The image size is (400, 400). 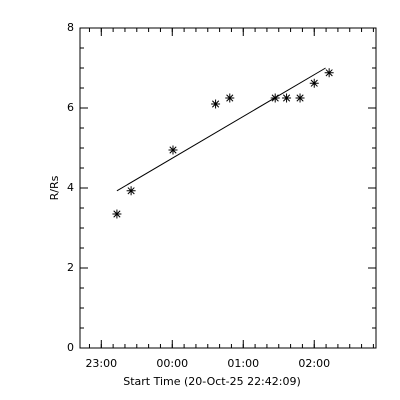 I want to click on y-tick-label: 0, so click(x=70, y=347).